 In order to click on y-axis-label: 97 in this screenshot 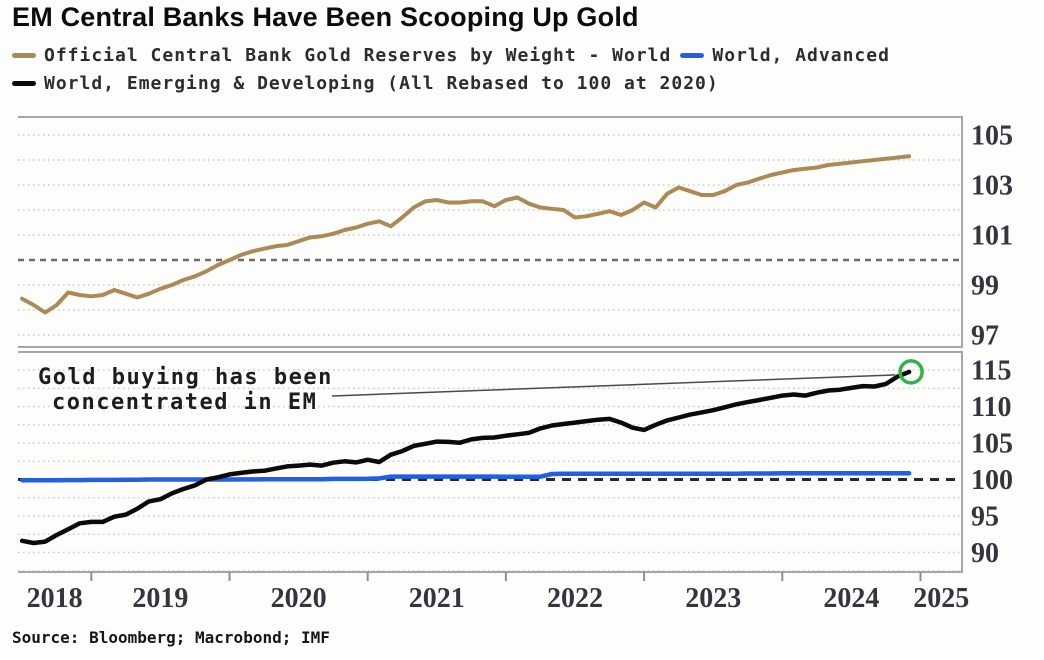, I will do `click(985, 336)`.